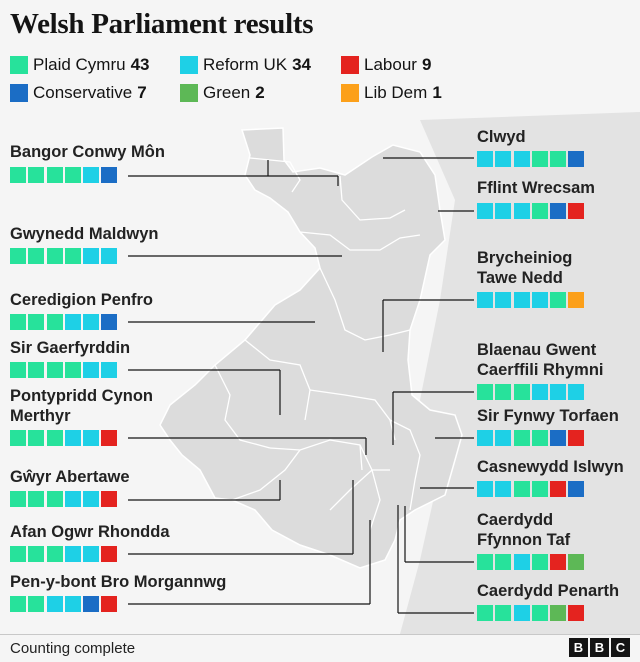 The image size is (640, 662). I want to click on bbc-logo-letter-1: B, so click(578, 647).